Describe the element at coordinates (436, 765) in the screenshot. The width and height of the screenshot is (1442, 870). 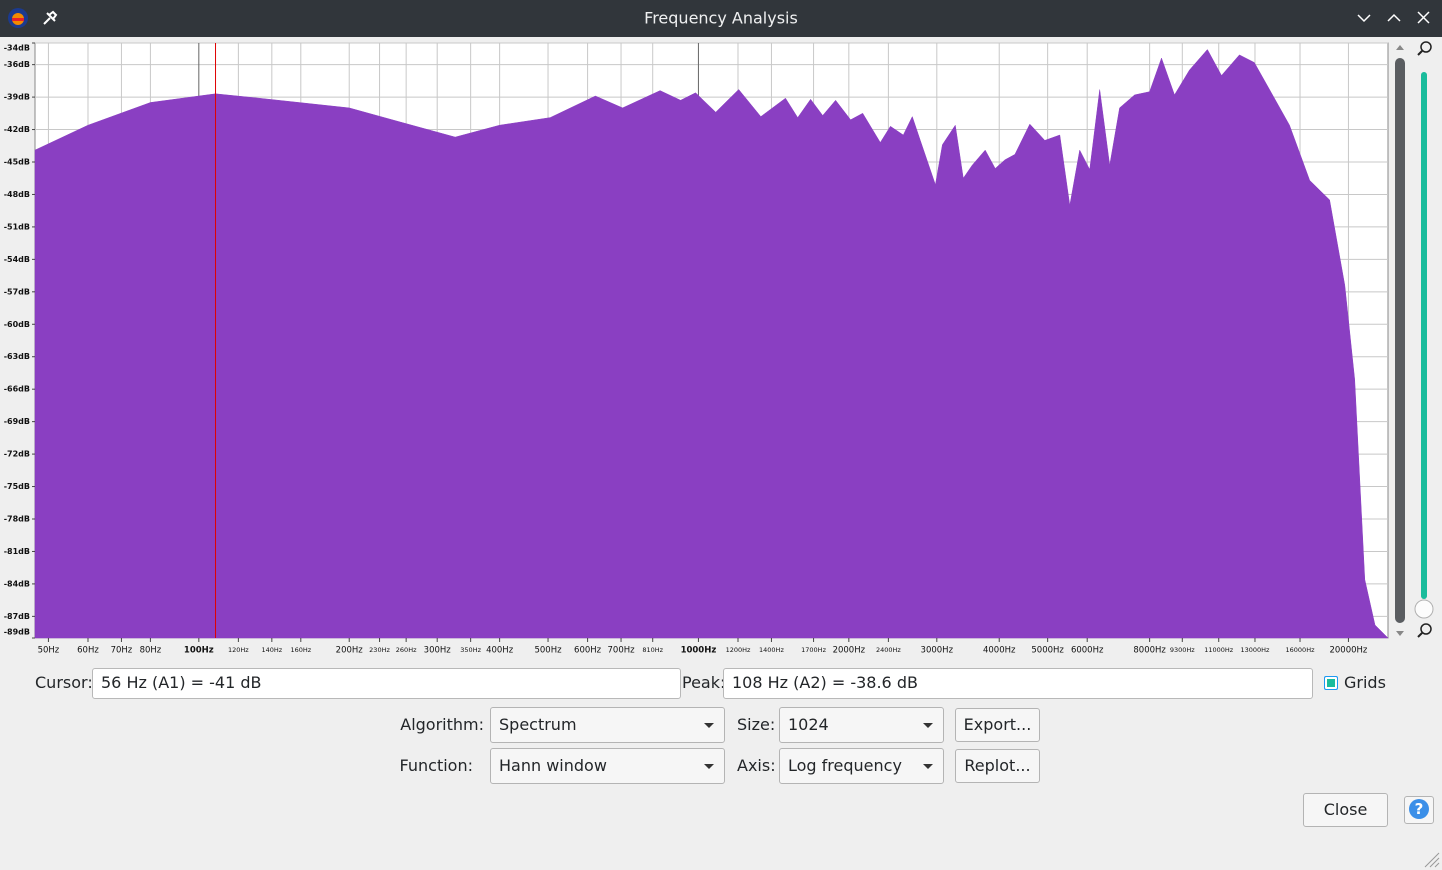
I see `function-label: Function:` at that location.